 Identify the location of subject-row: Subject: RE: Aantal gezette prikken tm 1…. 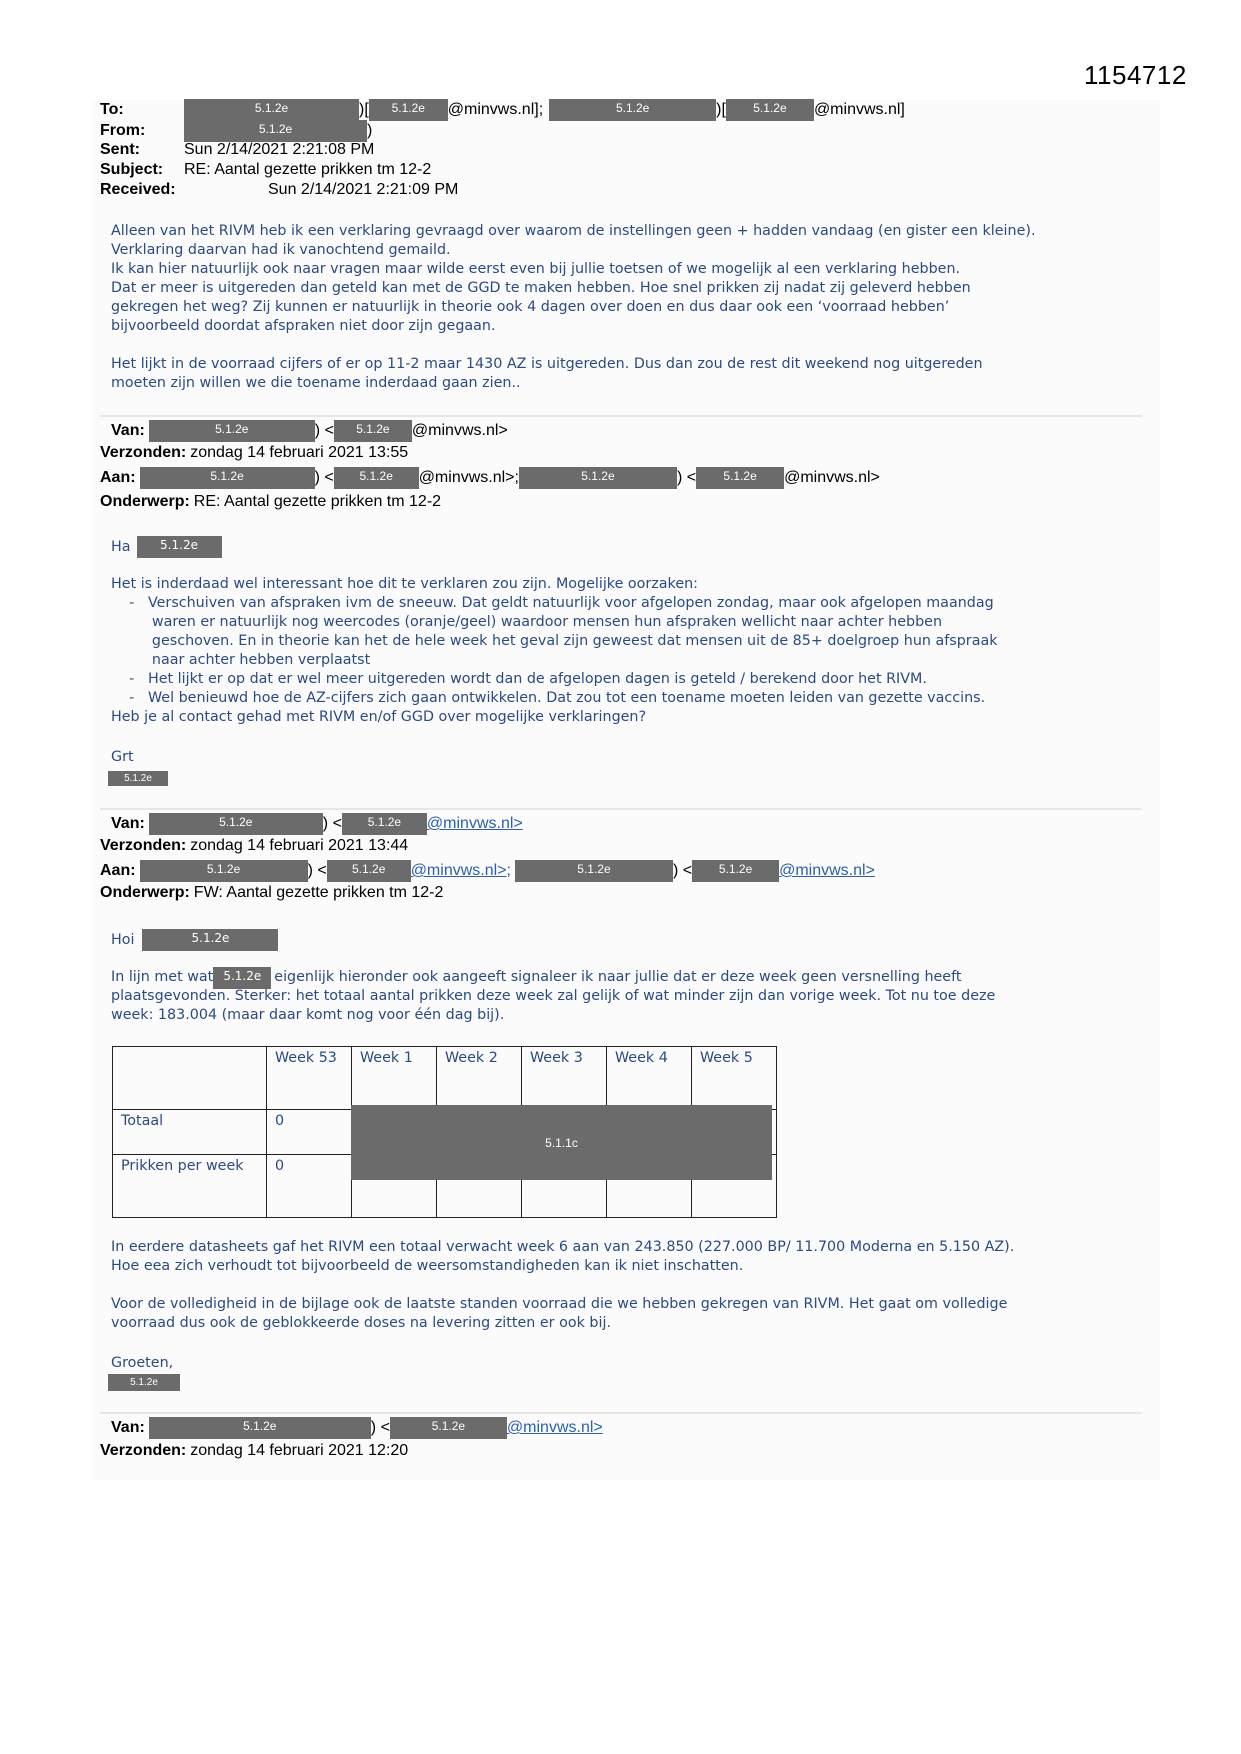
(265, 170).